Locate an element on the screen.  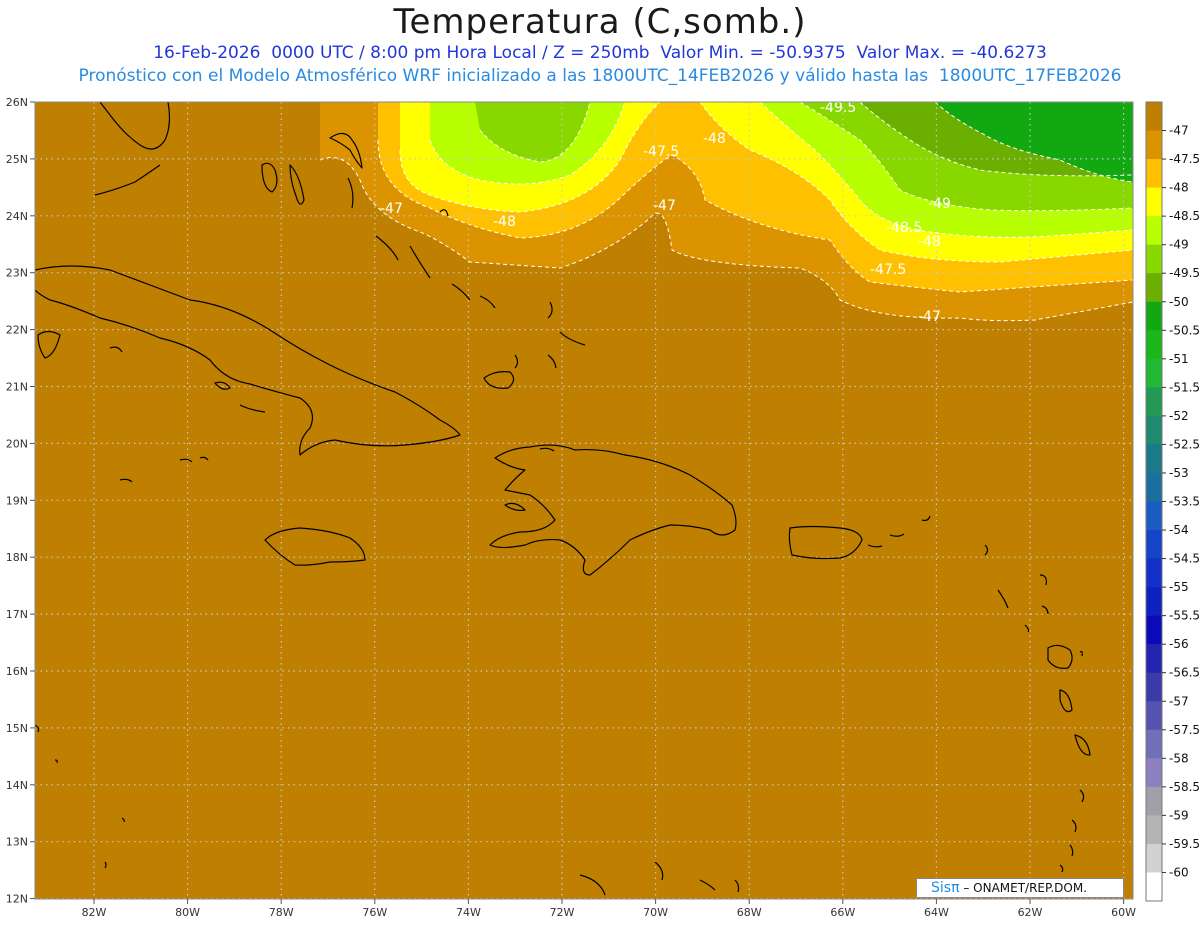
isle-of-youth is located at coordinates (222, 385).